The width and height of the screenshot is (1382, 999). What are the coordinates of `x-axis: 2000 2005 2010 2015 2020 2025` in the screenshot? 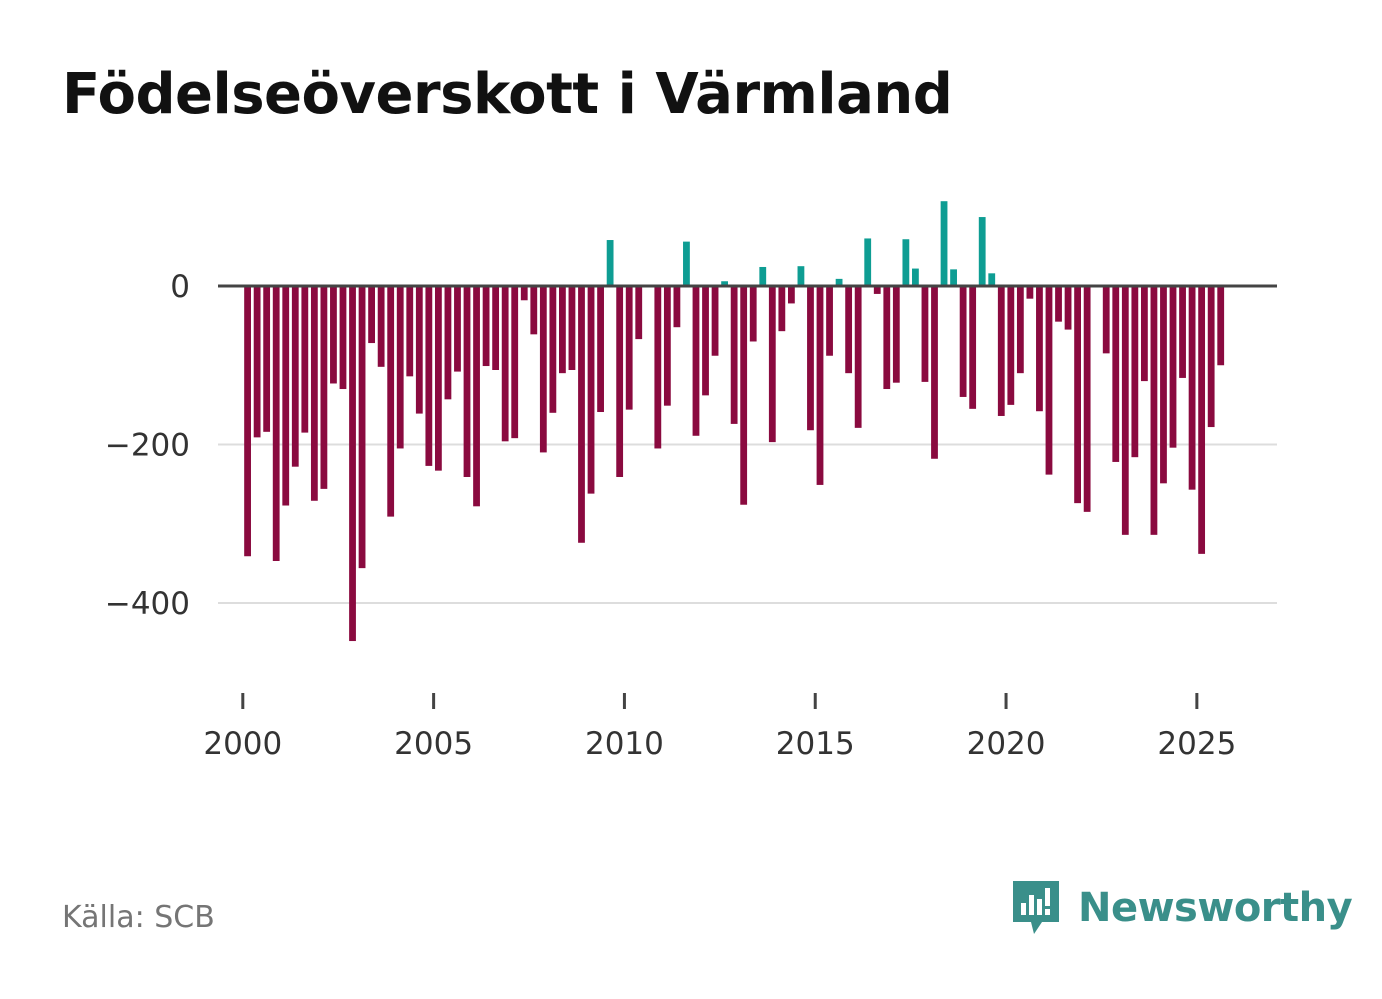 It's located at (719, 727).